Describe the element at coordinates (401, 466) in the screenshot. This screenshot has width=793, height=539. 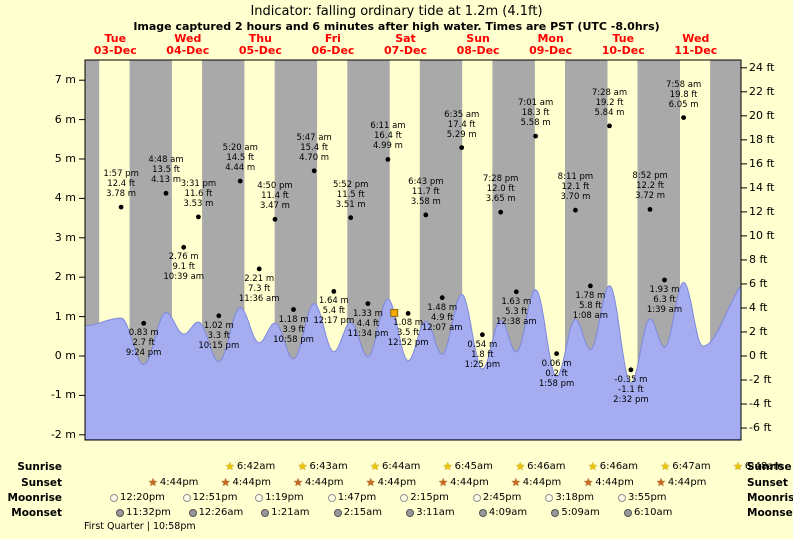
I see `sunrise-time: 6:44am` at that location.